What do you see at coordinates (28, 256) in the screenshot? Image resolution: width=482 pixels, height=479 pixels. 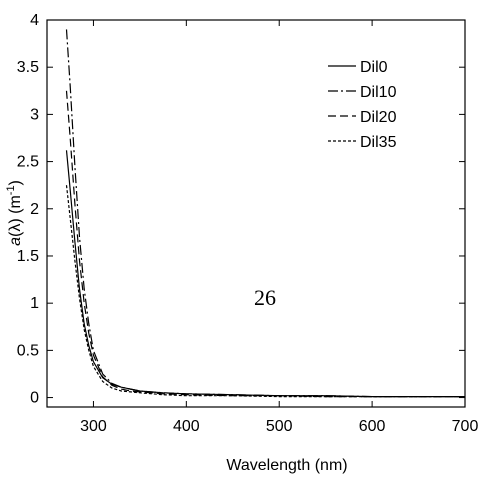 I see `y-tick-label: 1.5` at bounding box center [28, 256].